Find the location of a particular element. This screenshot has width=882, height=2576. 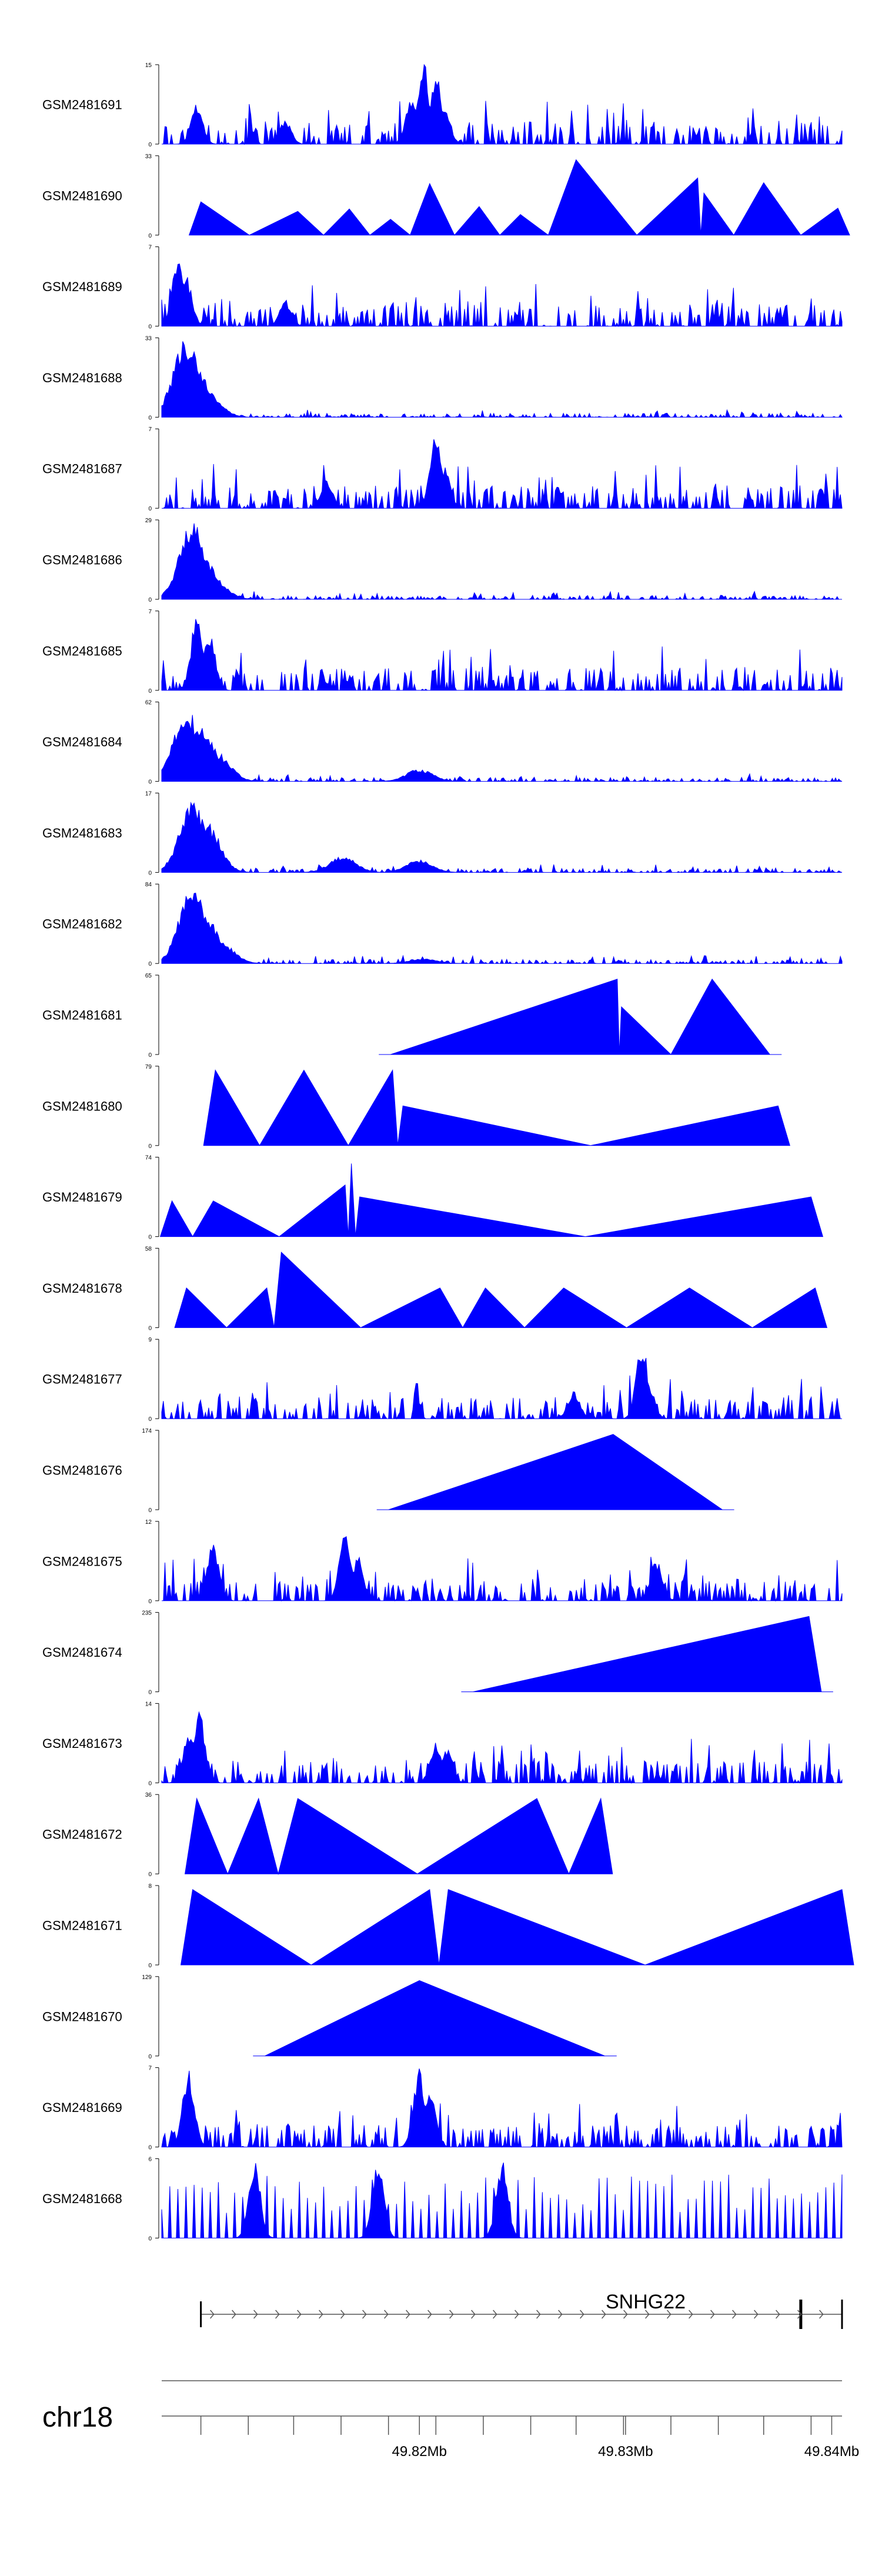

track-GSM2481675: GSM2481675 12 0 is located at coordinates (442, 1562).